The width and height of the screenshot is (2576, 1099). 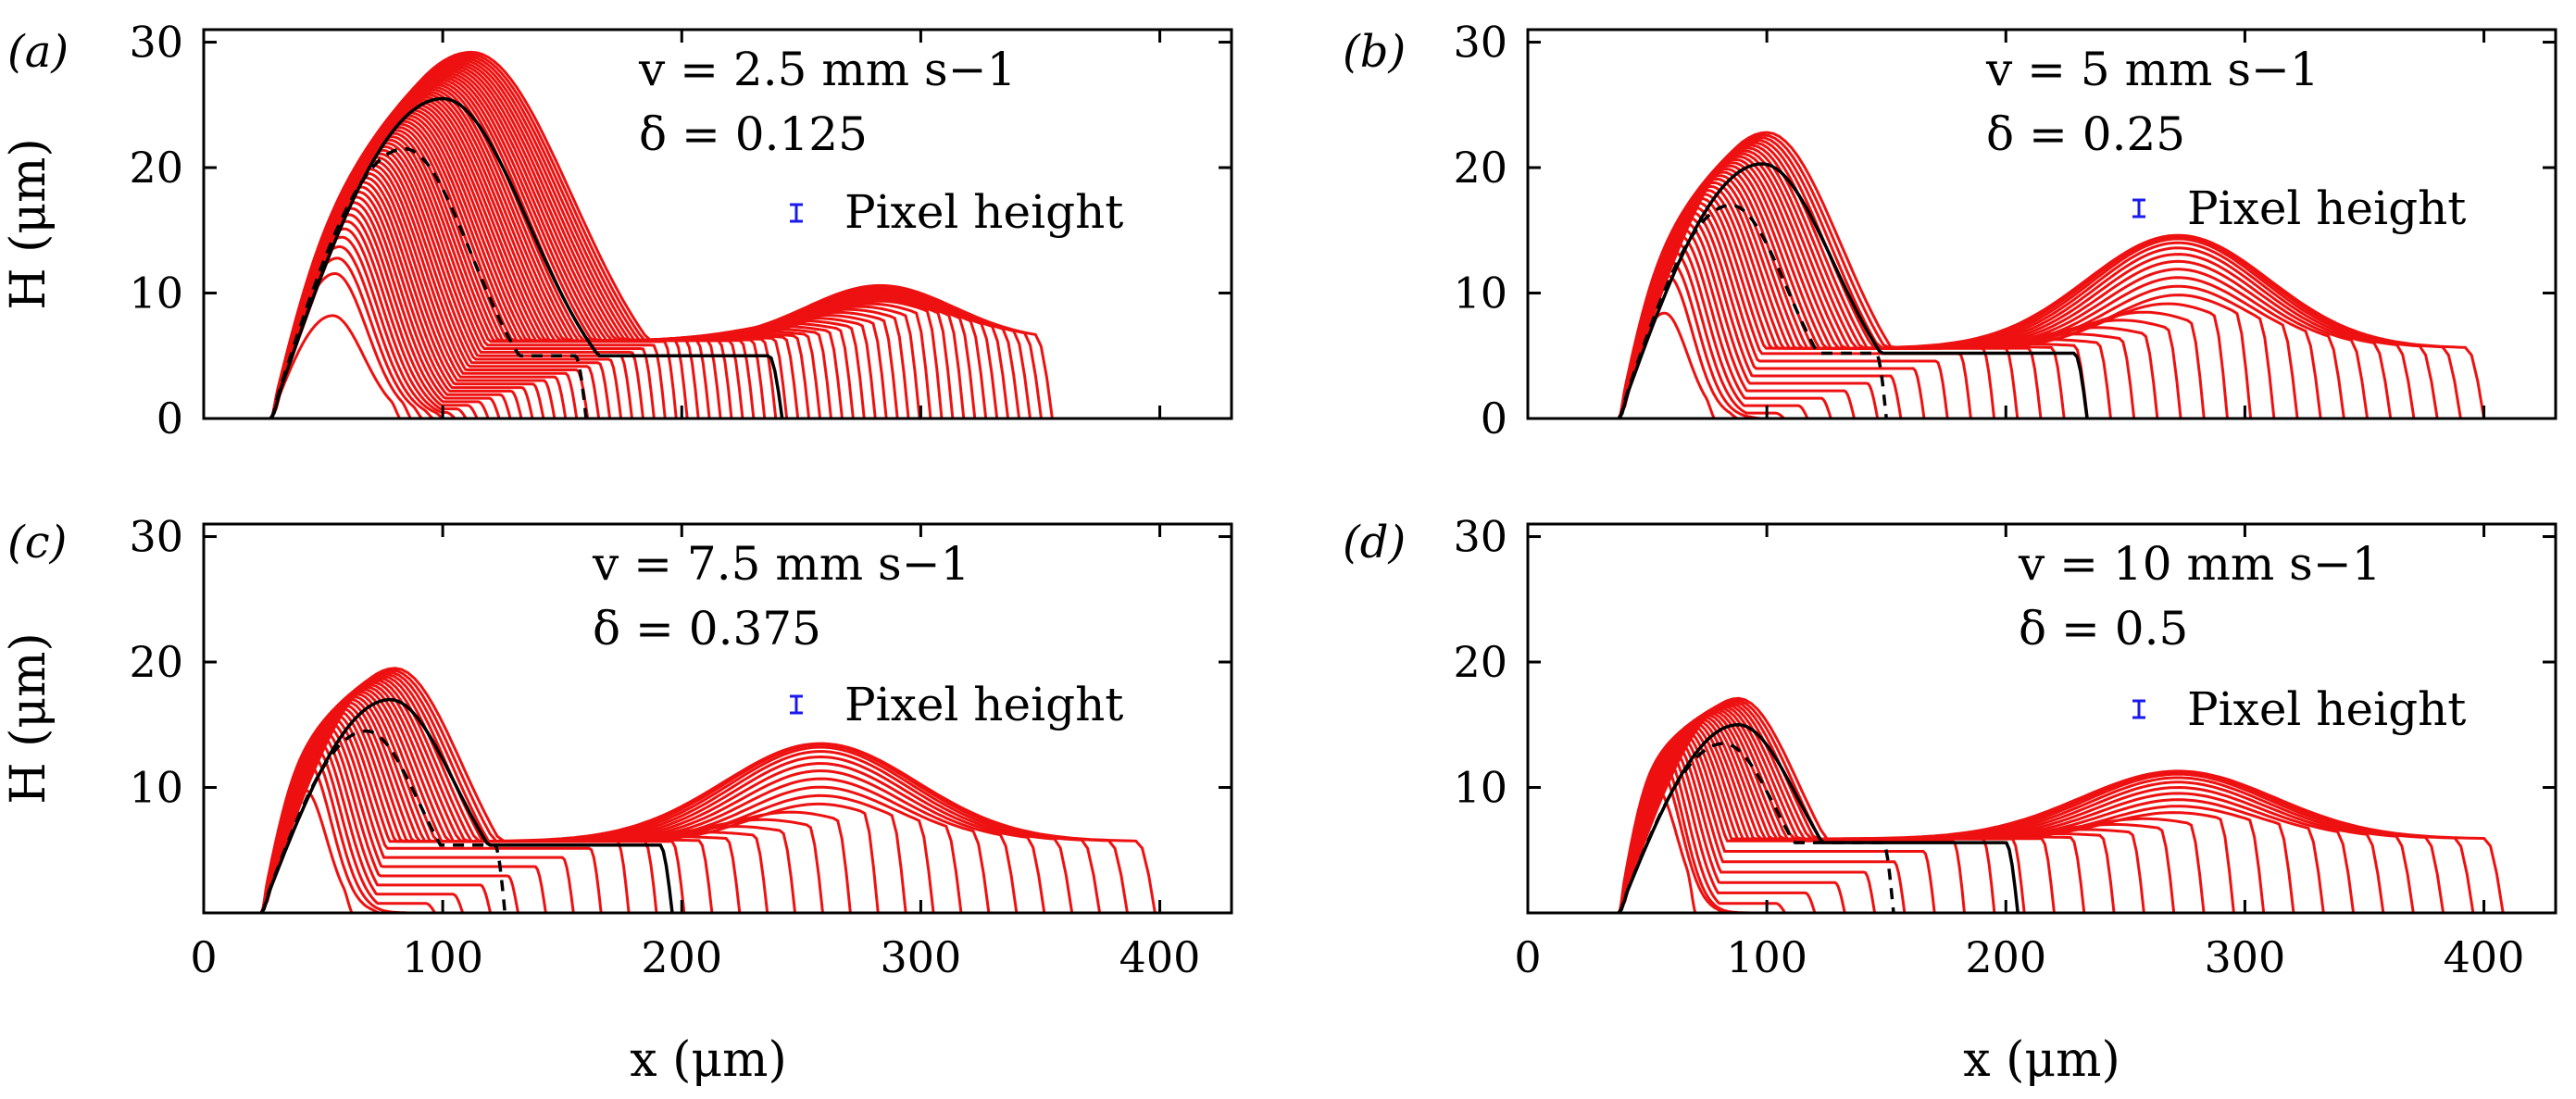 What do you see at coordinates (28, 224) in the screenshot?
I see `y-axis-label-top: H (μm)` at bounding box center [28, 224].